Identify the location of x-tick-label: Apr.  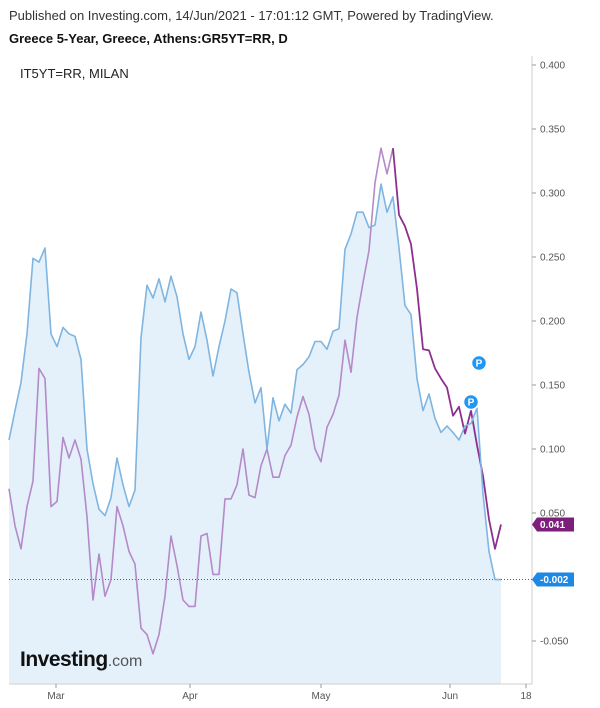
(190, 696).